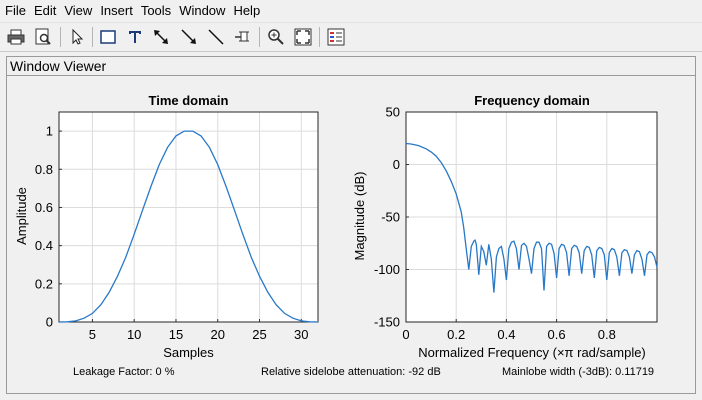 This screenshot has height=400, width=702. Describe the element at coordinates (21, 216) in the screenshot. I see `time-domain-ylabel: Amplitude` at that location.